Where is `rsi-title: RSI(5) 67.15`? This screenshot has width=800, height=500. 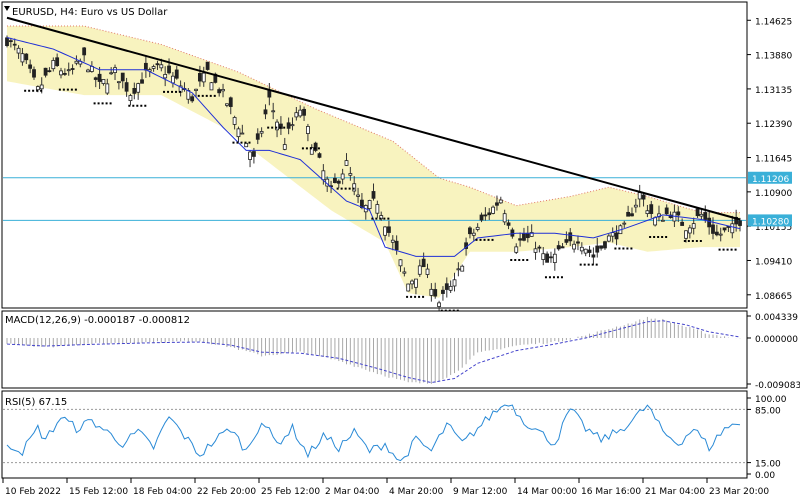 rsi-title: RSI(5) 67.15 is located at coordinates (36, 402).